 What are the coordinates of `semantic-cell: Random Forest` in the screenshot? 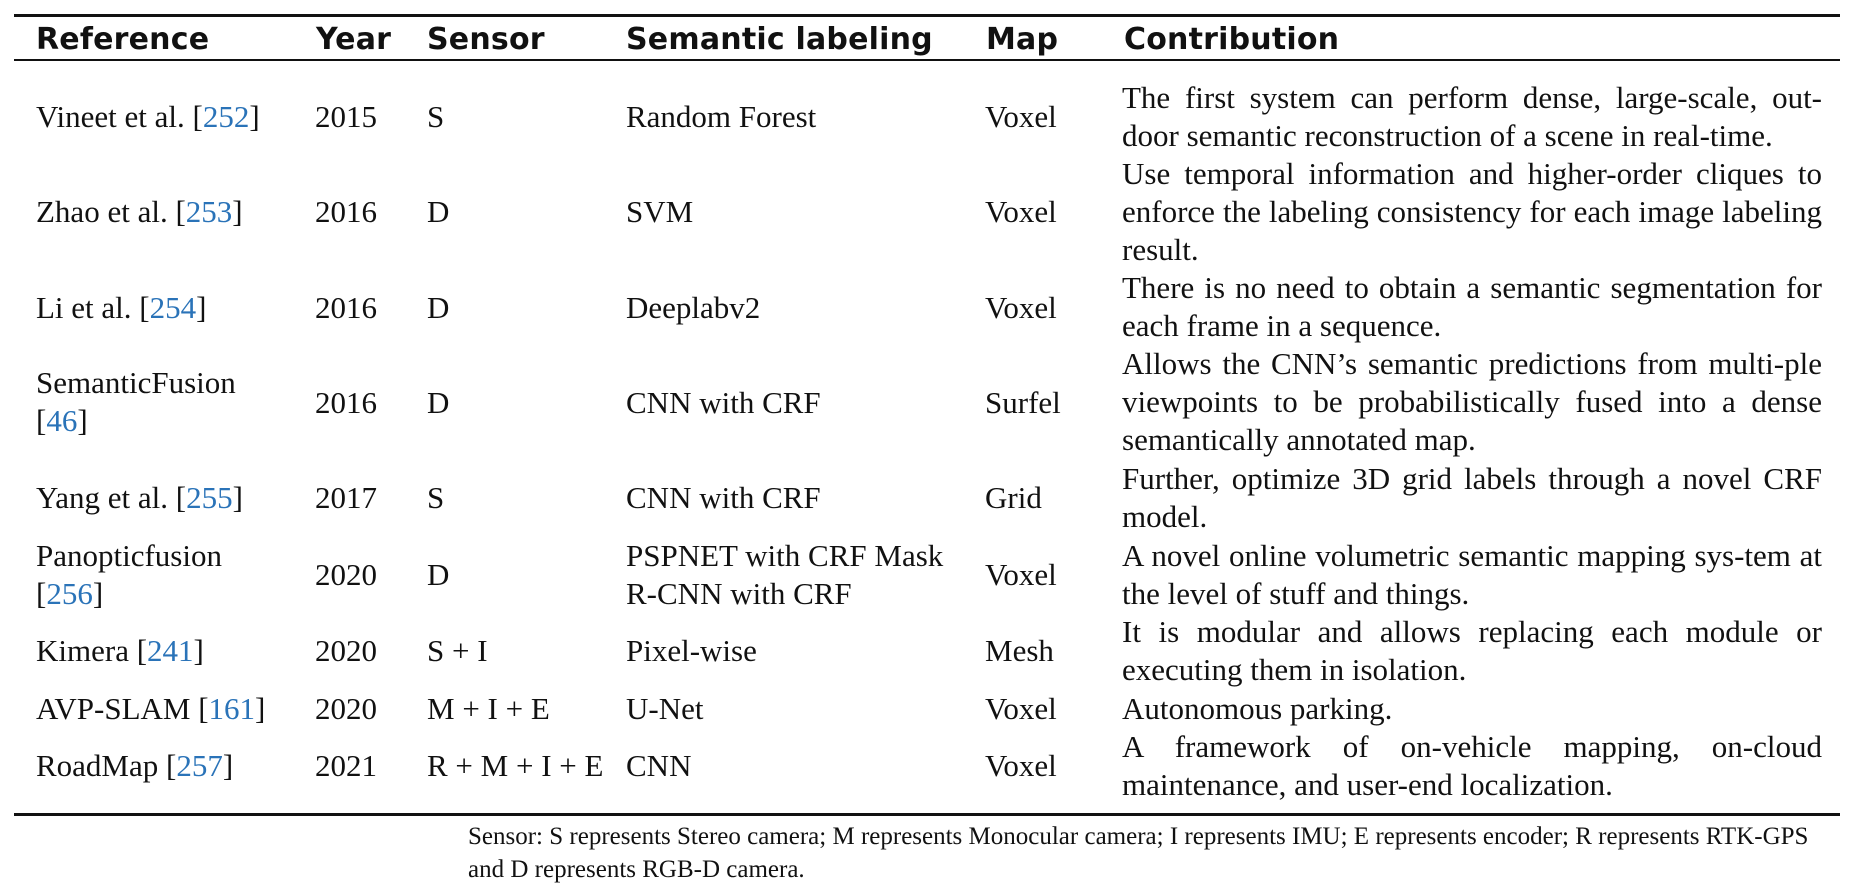 It's located at (721, 116).